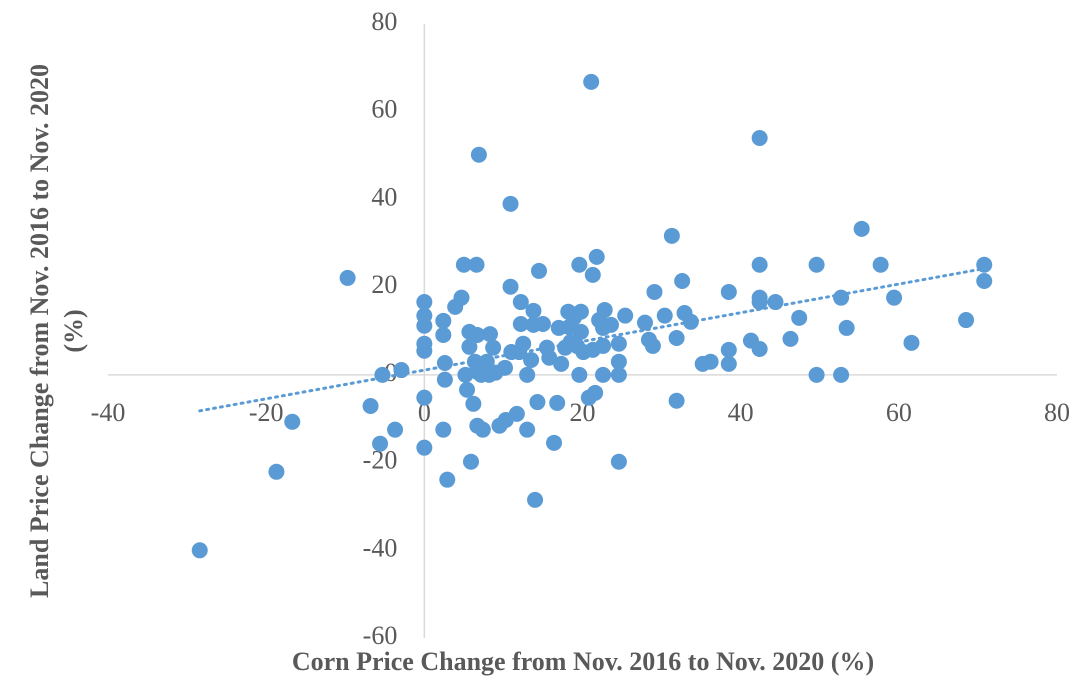 This screenshot has width=1078, height=683. Describe the element at coordinates (384, 196) in the screenshot. I see `y-tick-label: 40` at that location.